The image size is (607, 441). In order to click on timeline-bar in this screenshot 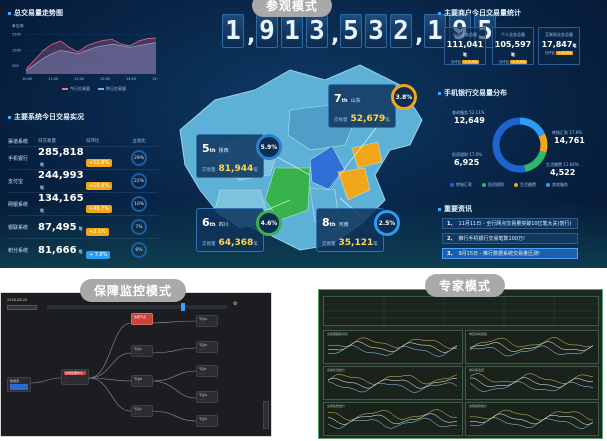, I will do `click(137, 307)`.